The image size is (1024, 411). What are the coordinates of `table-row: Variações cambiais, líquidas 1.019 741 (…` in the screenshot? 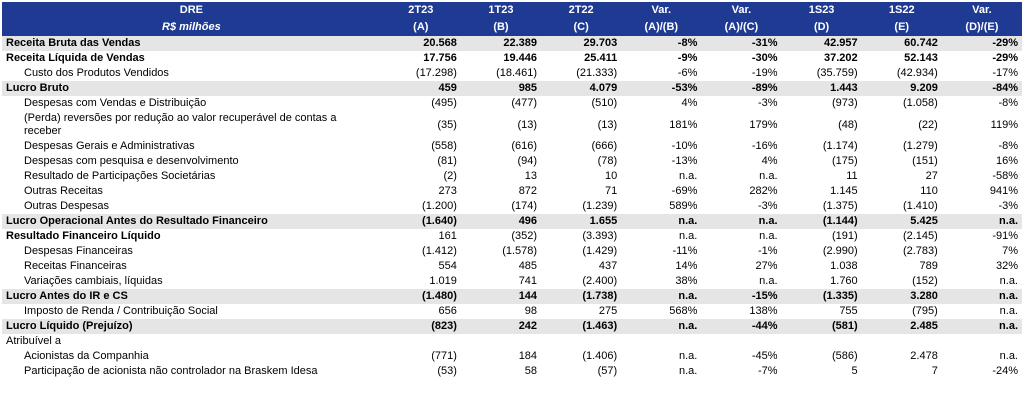 It's located at (512, 281).